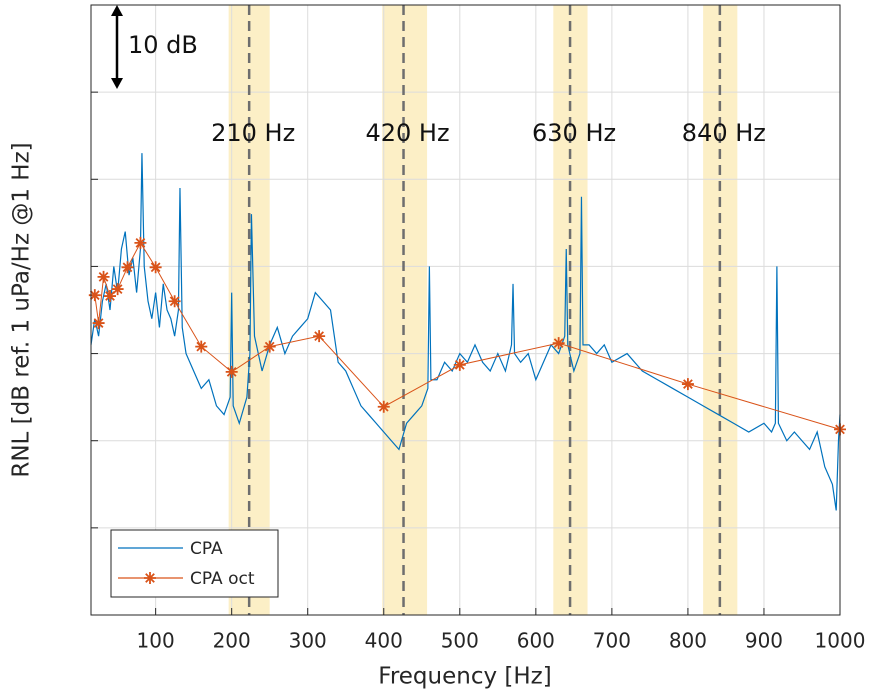 The image size is (871, 697). What do you see at coordinates (384, 641) in the screenshot?
I see `x-tick-label: 400` at bounding box center [384, 641].